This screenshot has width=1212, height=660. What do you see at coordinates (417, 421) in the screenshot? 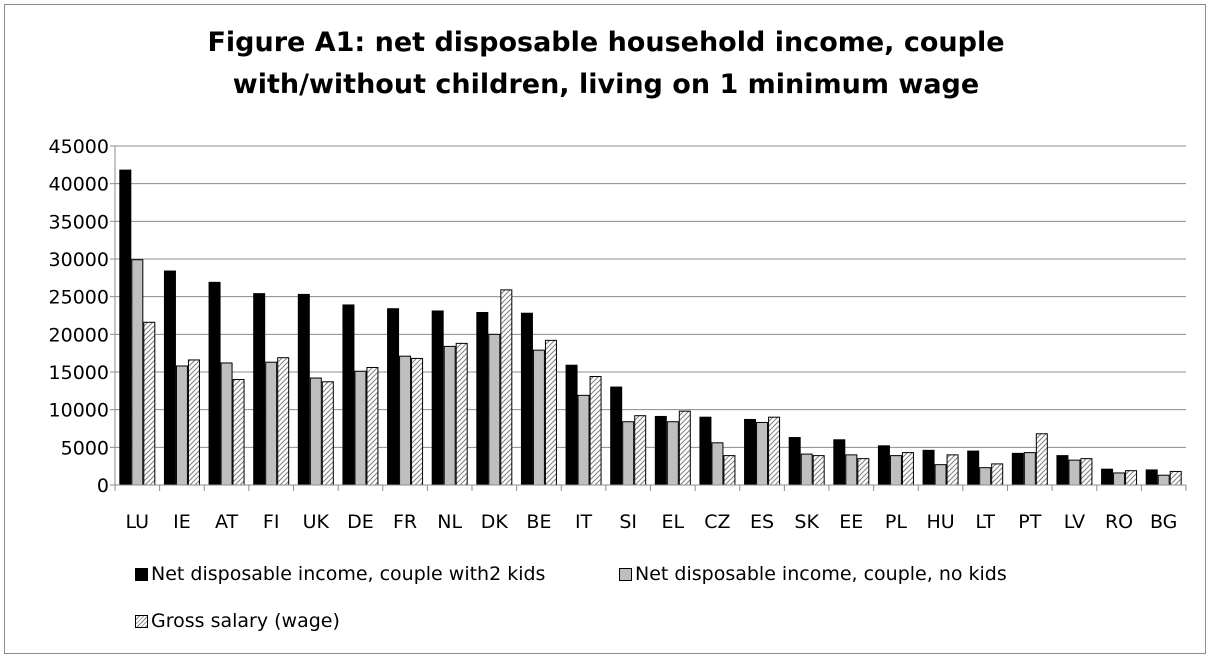
I see `bar-series-3-FR` at bounding box center [417, 421].